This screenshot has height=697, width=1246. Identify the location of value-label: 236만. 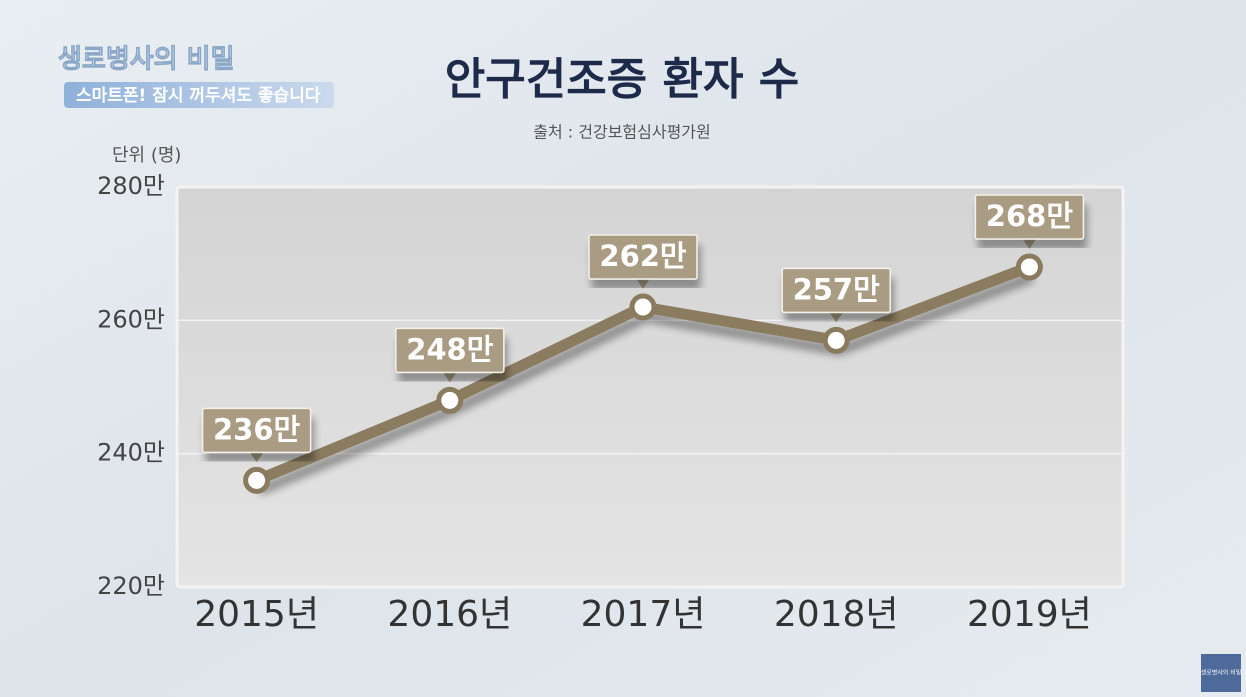
(257, 429).